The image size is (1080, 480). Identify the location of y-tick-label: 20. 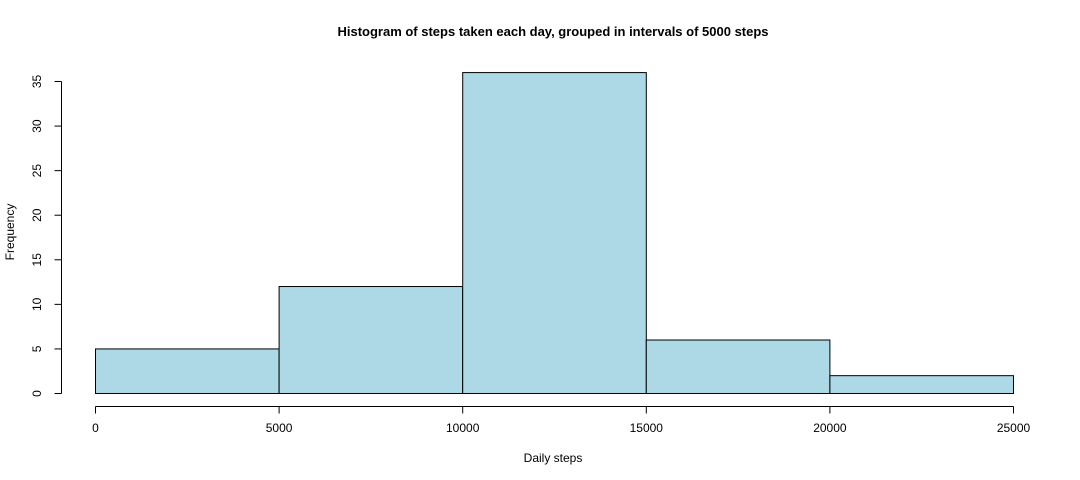
(37, 215).